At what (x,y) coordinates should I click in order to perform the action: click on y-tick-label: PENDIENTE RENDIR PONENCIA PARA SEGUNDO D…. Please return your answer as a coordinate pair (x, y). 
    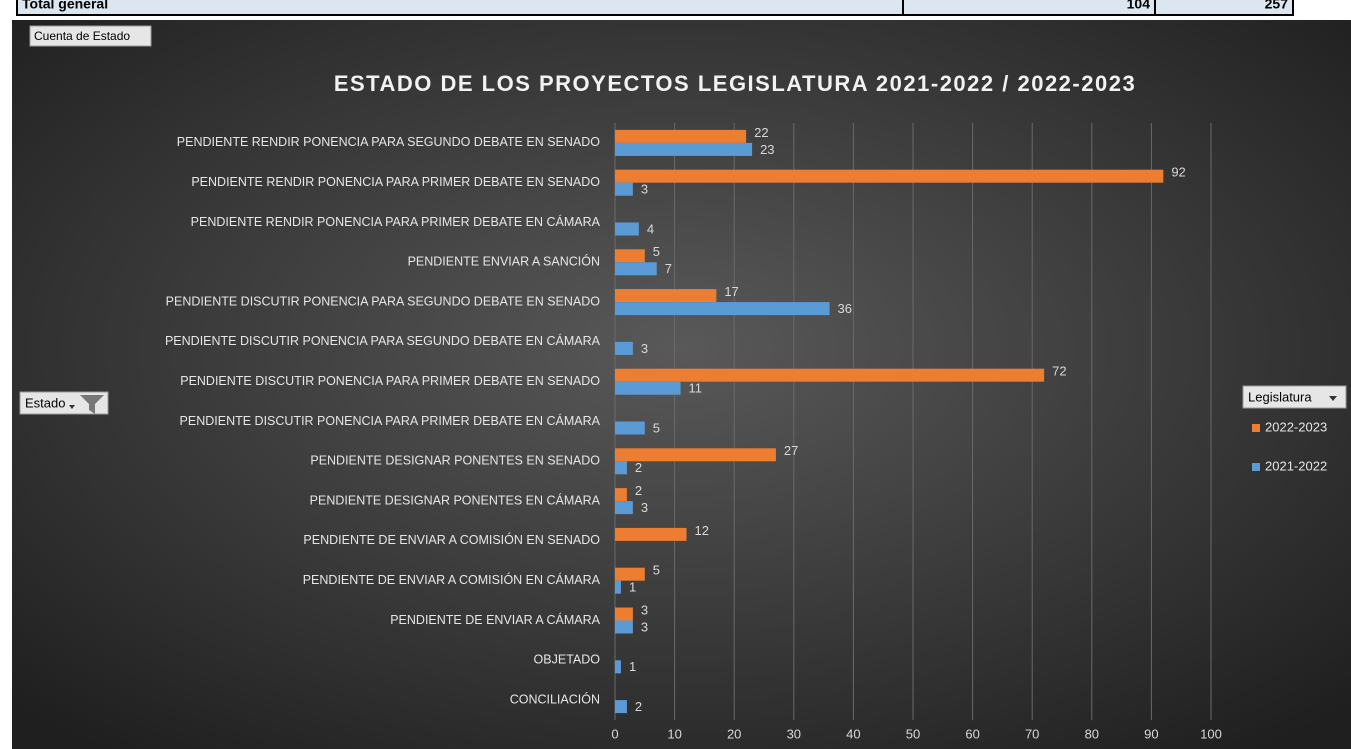
    Looking at the image, I should click on (389, 142).